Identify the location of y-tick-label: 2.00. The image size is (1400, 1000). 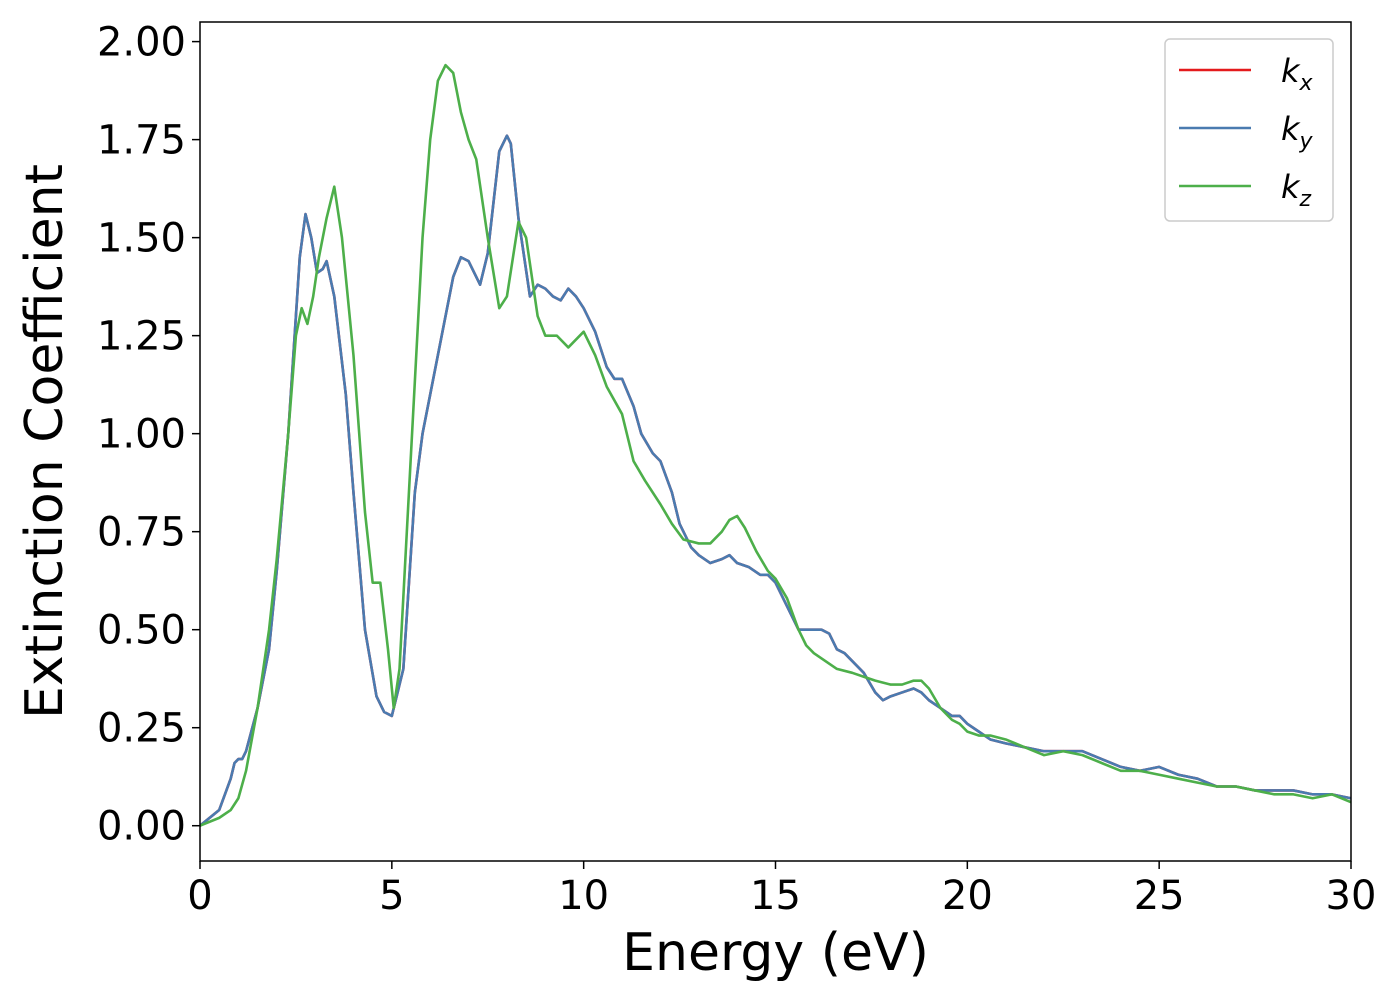
(141, 43).